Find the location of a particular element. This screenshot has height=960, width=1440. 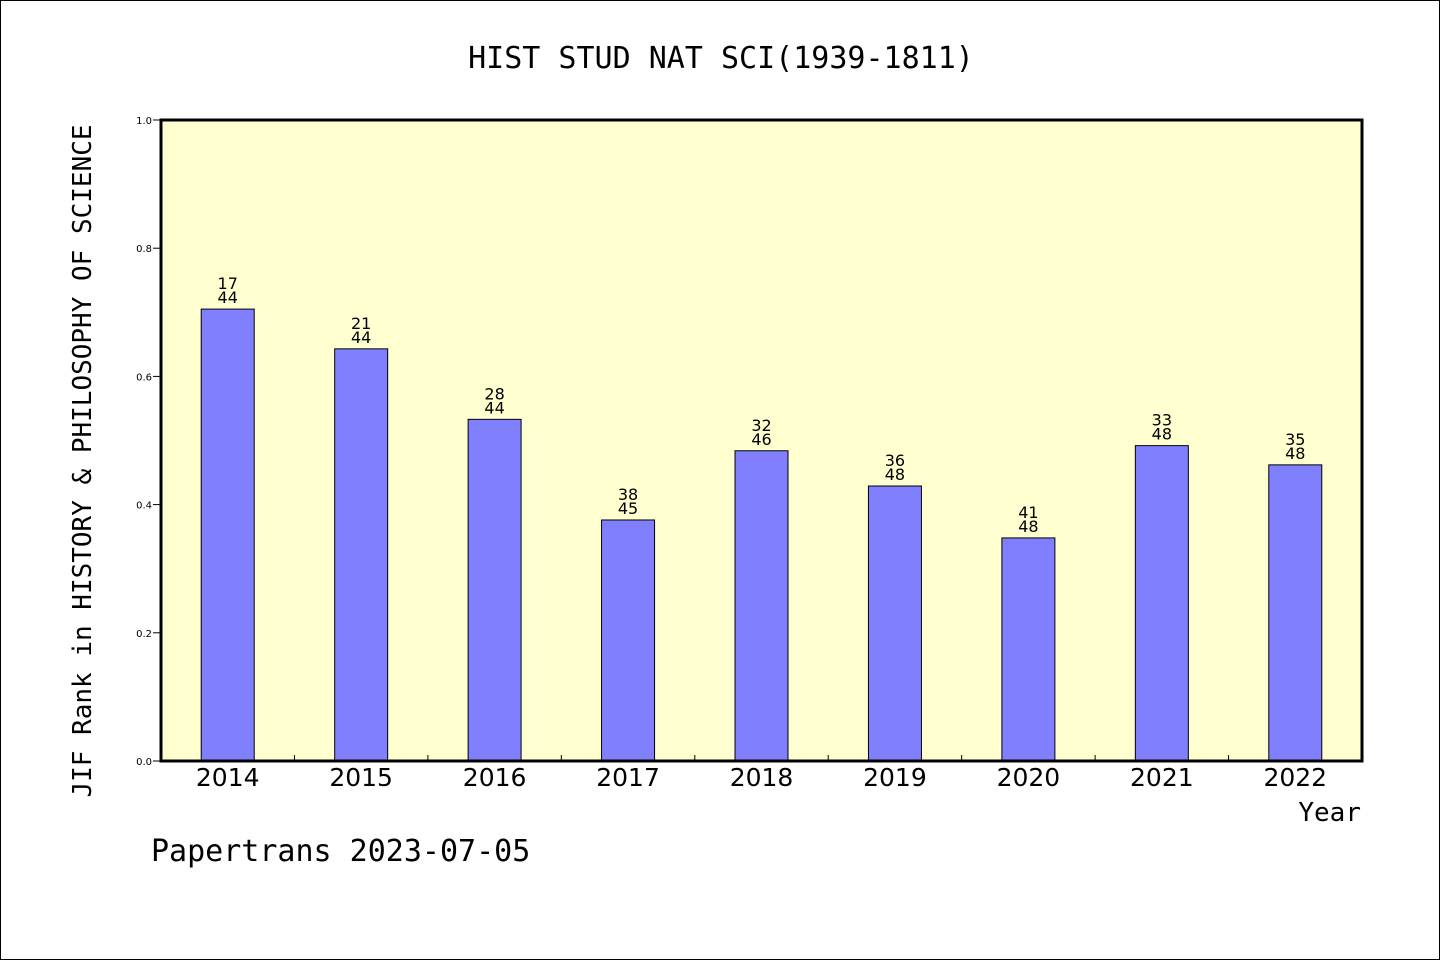

x-tick-label: 2022 is located at coordinates (1295, 777).